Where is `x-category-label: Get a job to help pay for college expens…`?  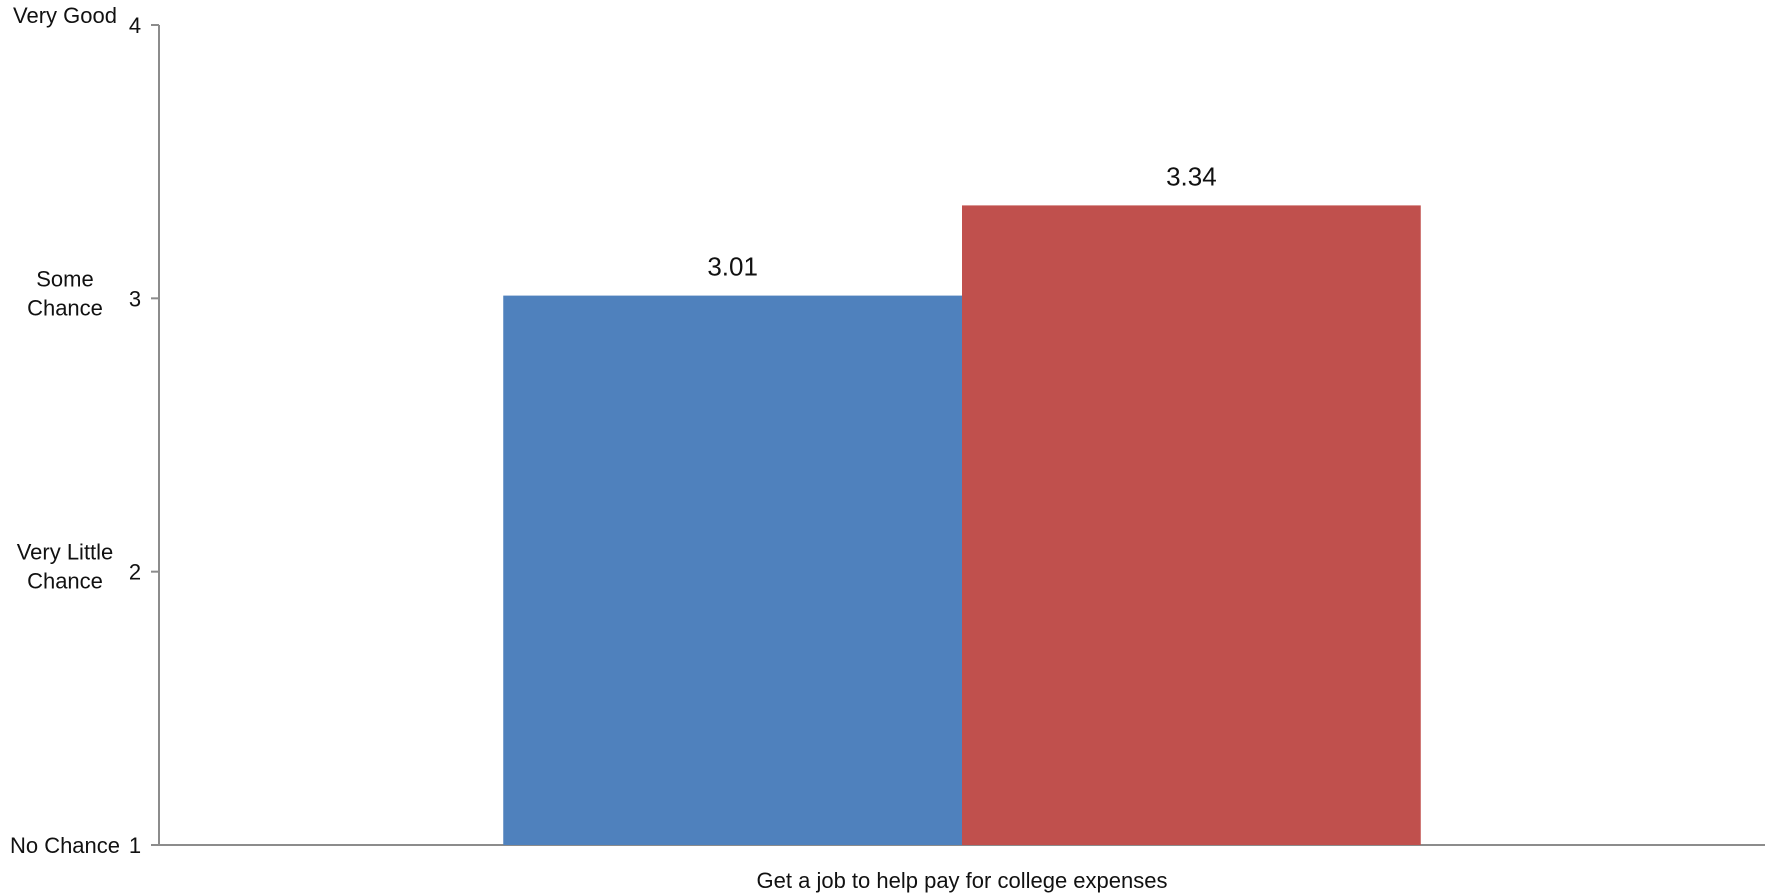 x-category-label: Get a job to help pay for college expens… is located at coordinates (962, 880).